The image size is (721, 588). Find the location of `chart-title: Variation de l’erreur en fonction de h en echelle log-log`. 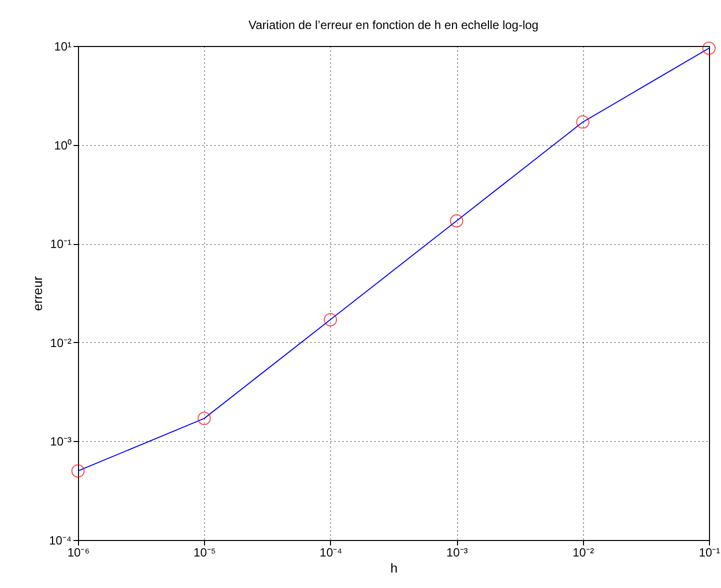

chart-title: Variation de l’erreur en fonction de h en echelle log-log is located at coordinates (393, 25).